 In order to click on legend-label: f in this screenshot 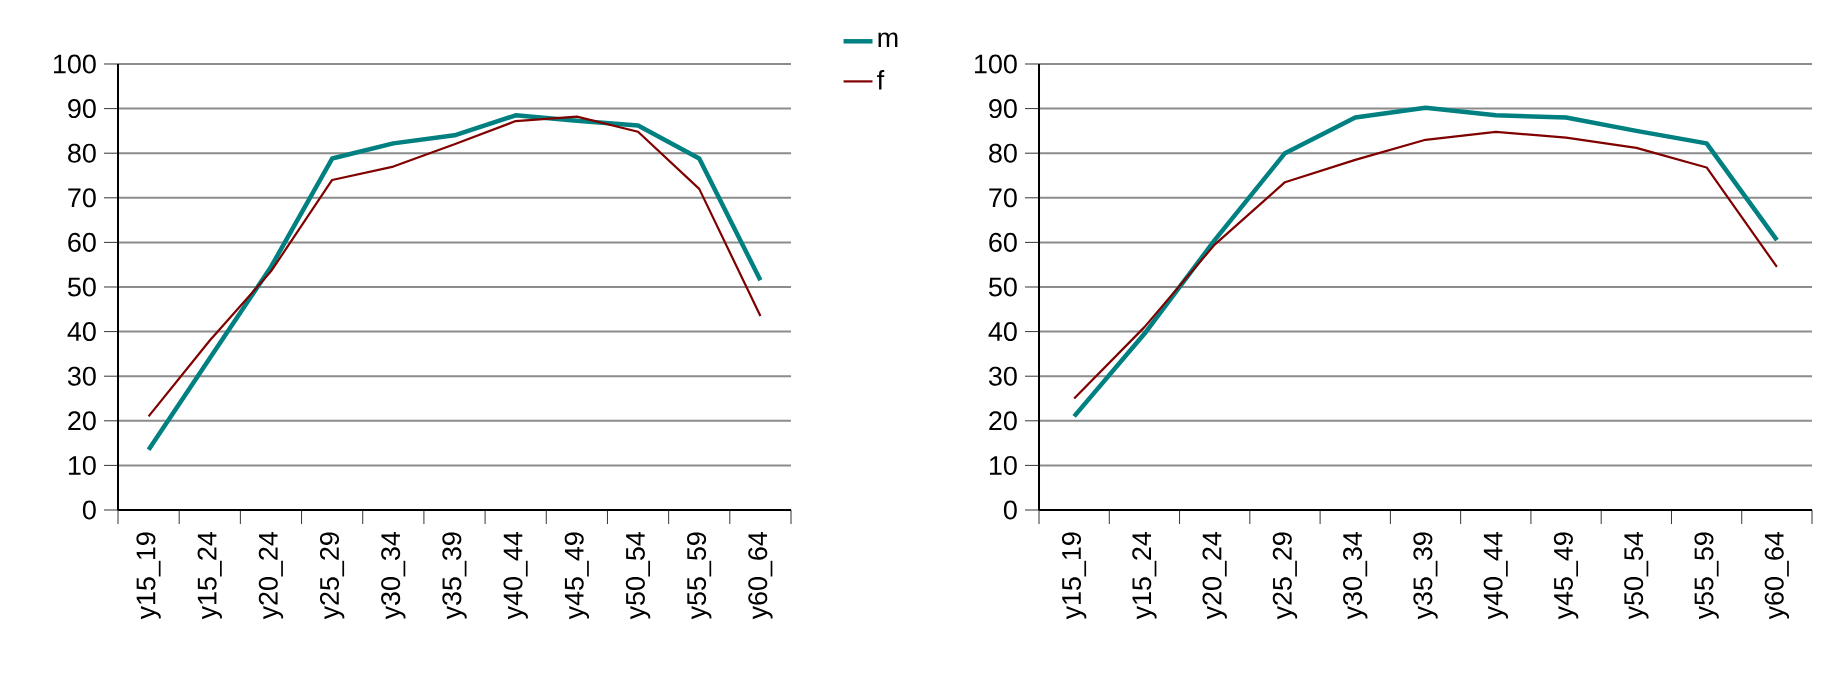, I will do `click(881, 80)`.